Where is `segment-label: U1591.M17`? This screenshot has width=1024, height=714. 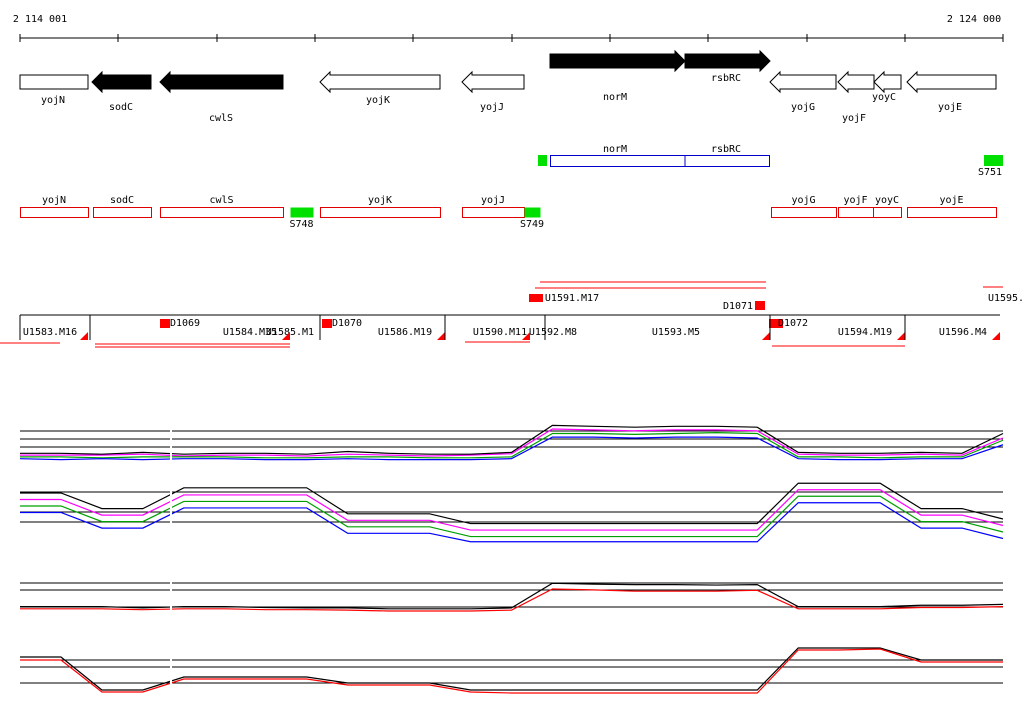 segment-label: U1591.M17 is located at coordinates (572, 298).